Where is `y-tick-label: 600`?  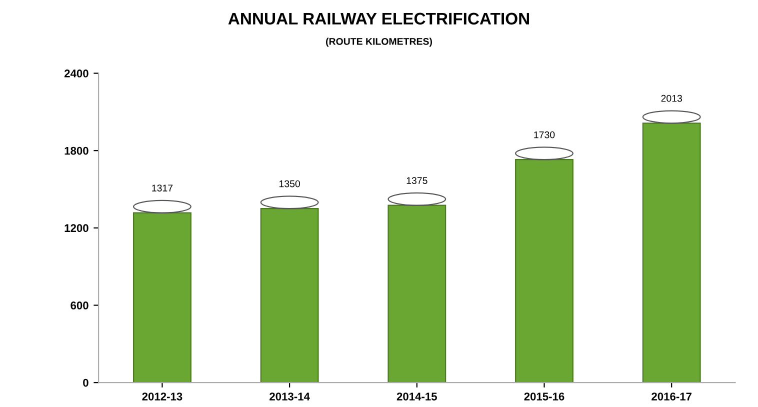
y-tick-label: 600 is located at coordinates (79, 306).